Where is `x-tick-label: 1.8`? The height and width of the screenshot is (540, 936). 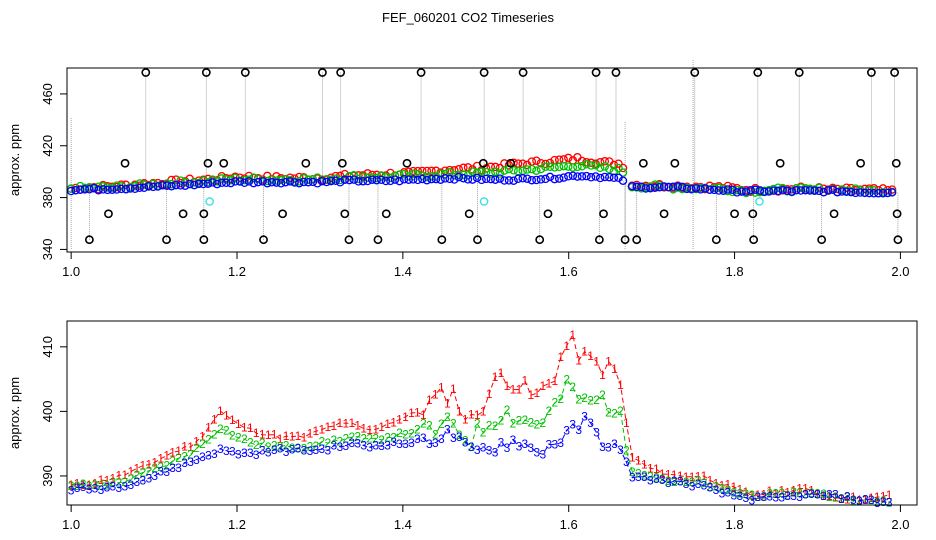
x-tick-label: 1.8 is located at coordinates (735, 524).